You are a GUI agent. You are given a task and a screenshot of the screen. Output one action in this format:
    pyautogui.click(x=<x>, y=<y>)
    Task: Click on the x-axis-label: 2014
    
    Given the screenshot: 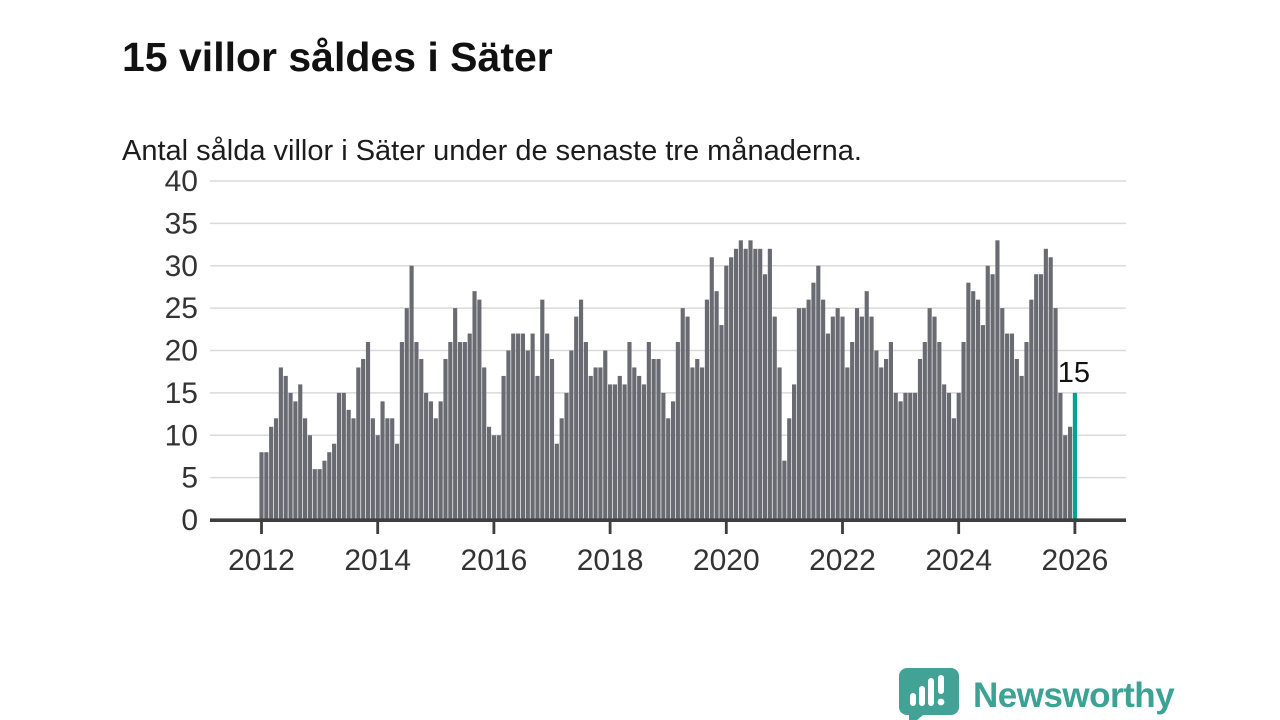 What is the action you would take?
    pyautogui.click(x=377, y=560)
    